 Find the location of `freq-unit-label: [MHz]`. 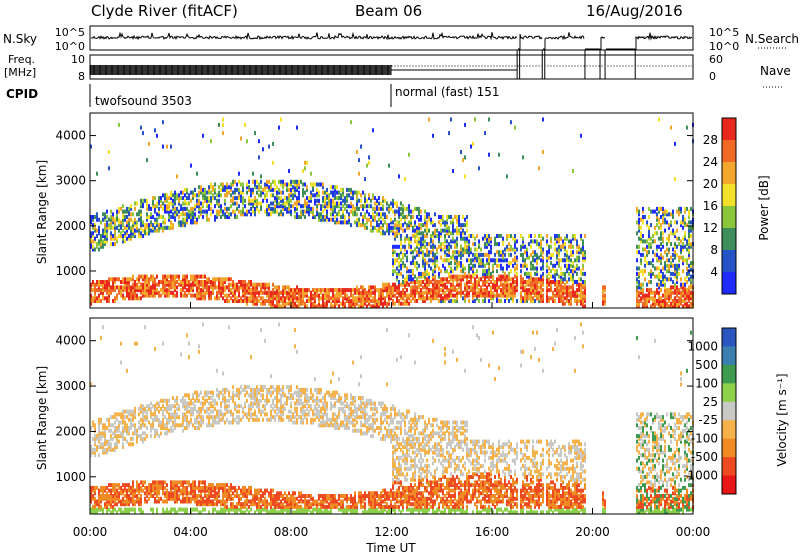

freq-unit-label: [MHz] is located at coordinates (20, 72).